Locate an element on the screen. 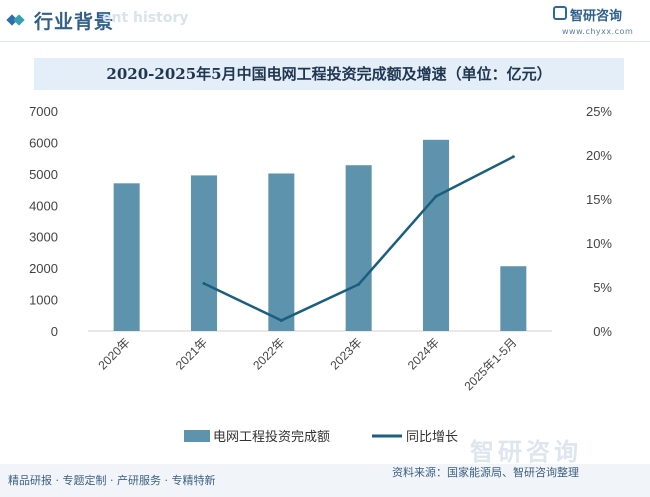  brand-site: www.chyxx.com is located at coordinates (598, 31).